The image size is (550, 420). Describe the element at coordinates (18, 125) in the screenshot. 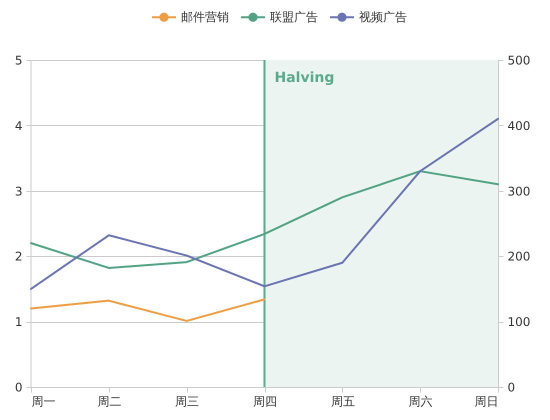

I see `y-tick-label: 4` at that location.